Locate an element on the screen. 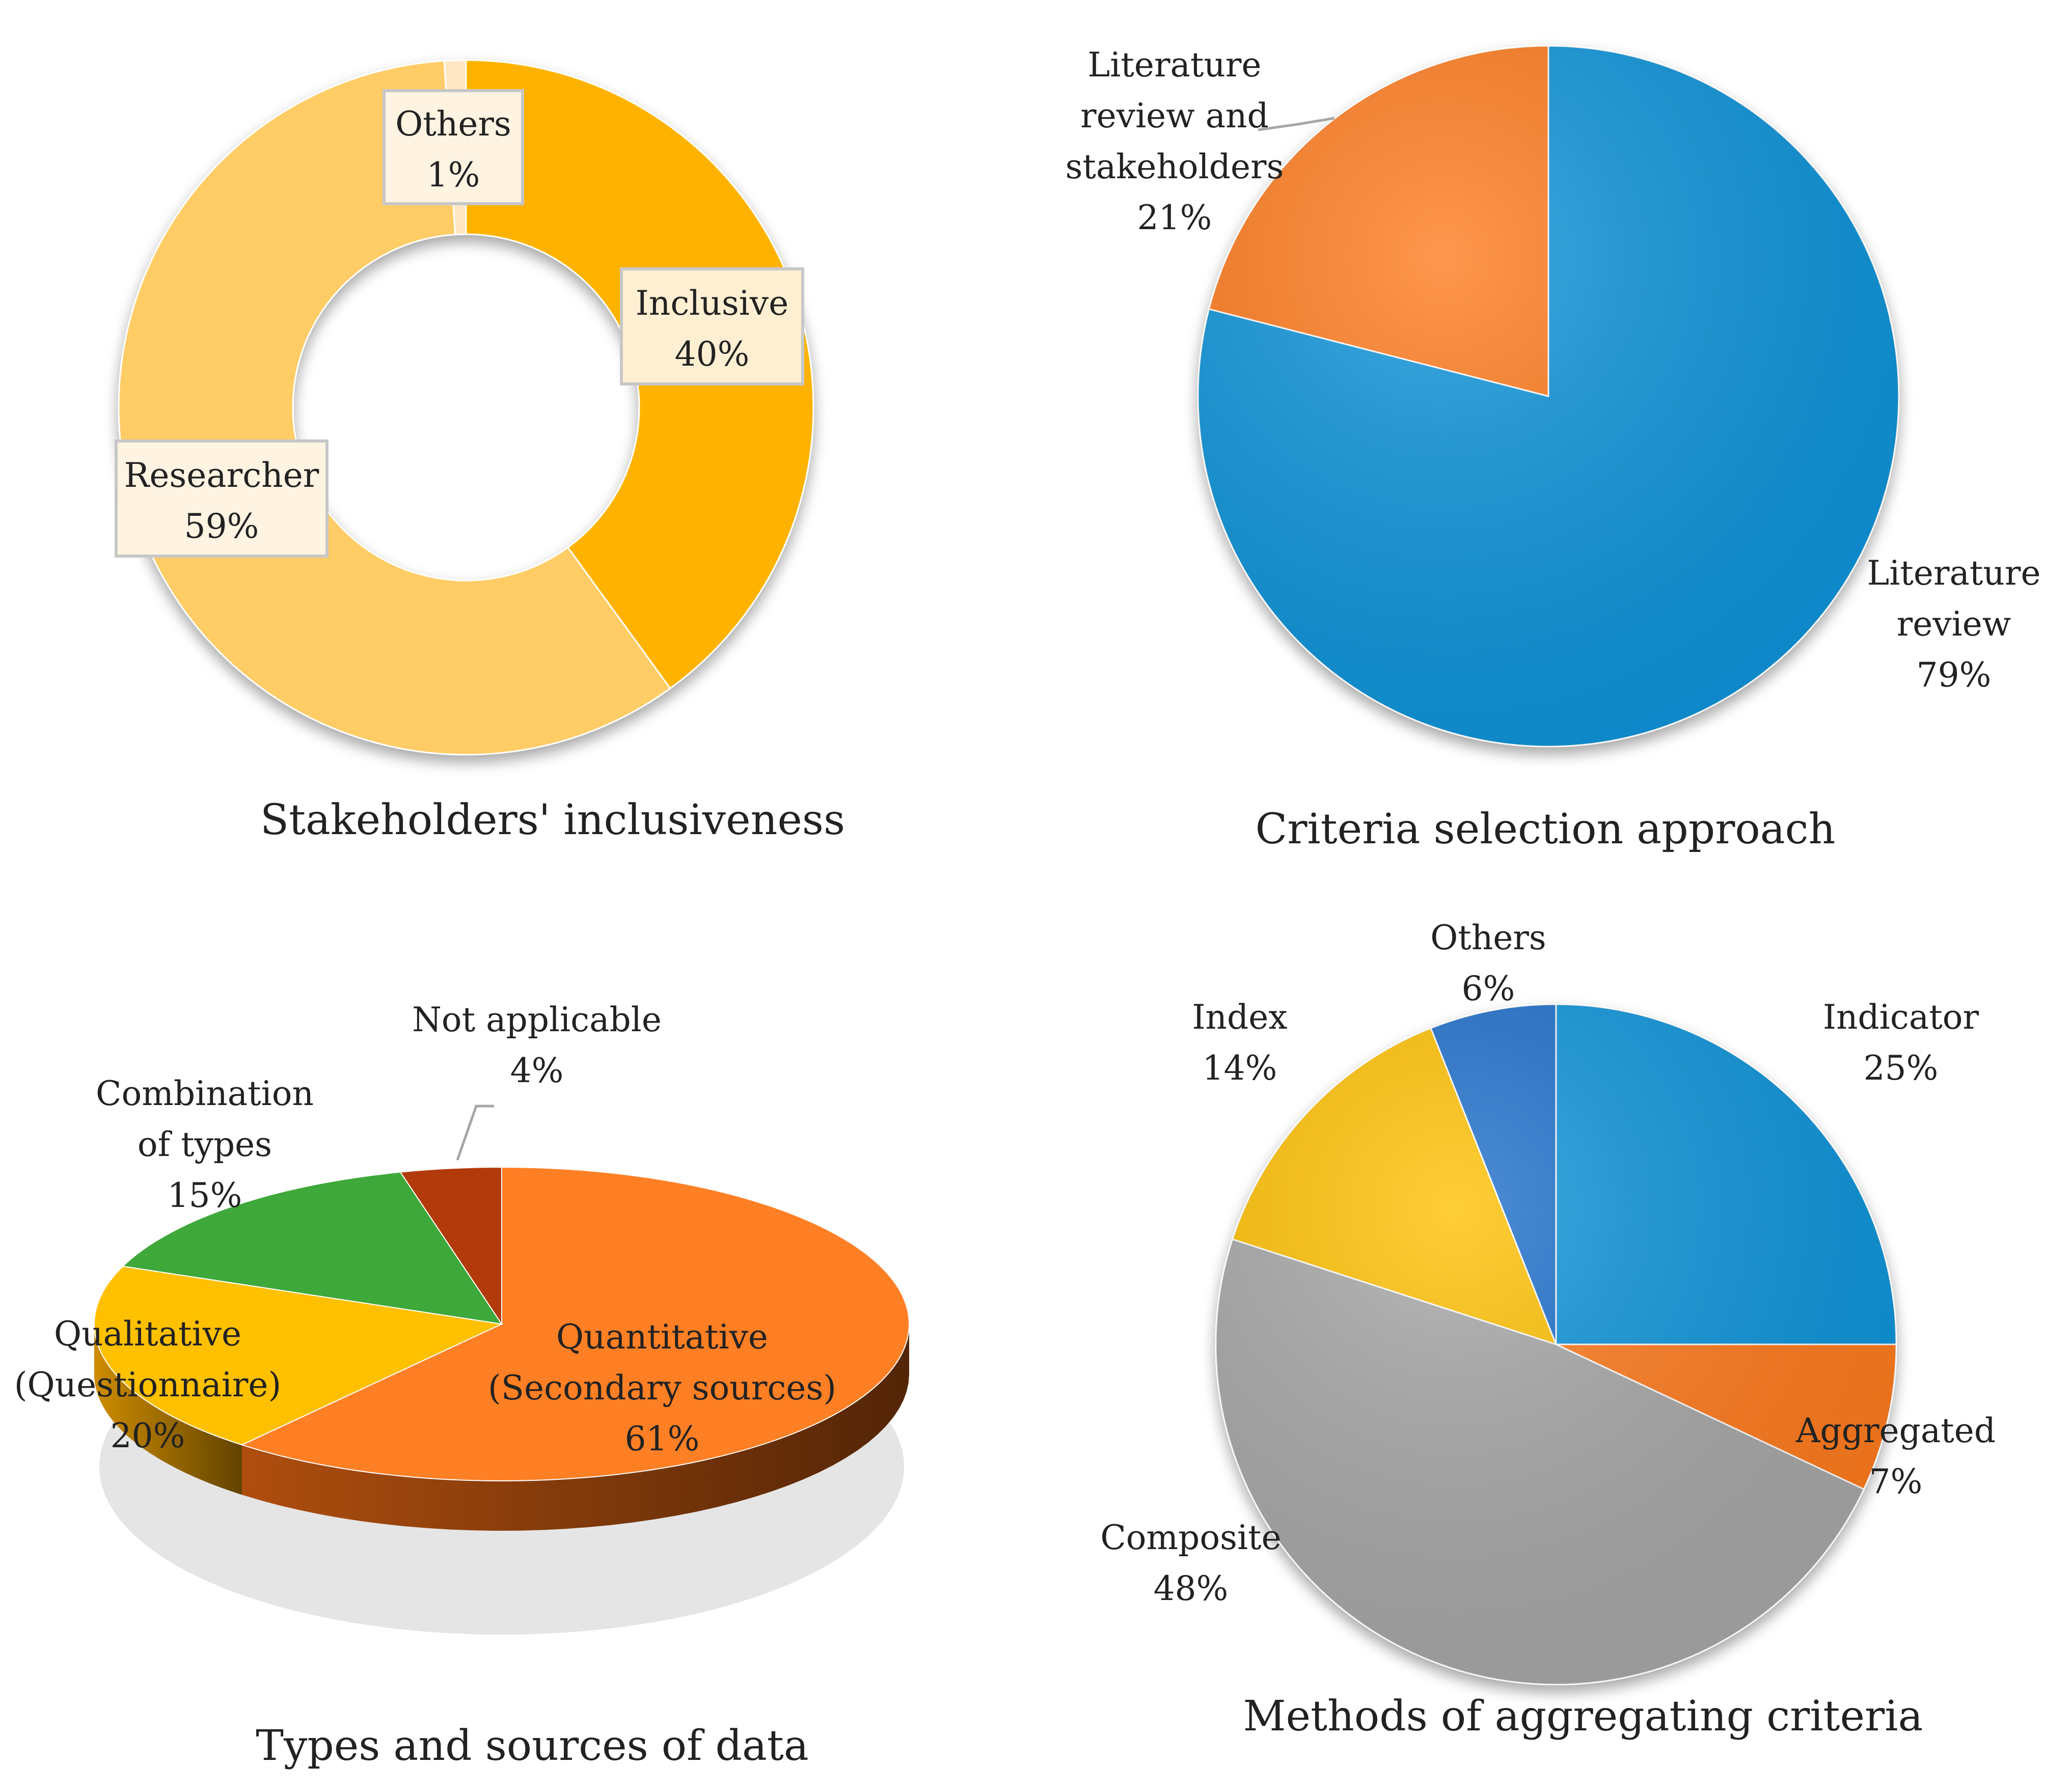 The image size is (2045, 1792). slice-not-applicable is located at coordinates (451, 1246).